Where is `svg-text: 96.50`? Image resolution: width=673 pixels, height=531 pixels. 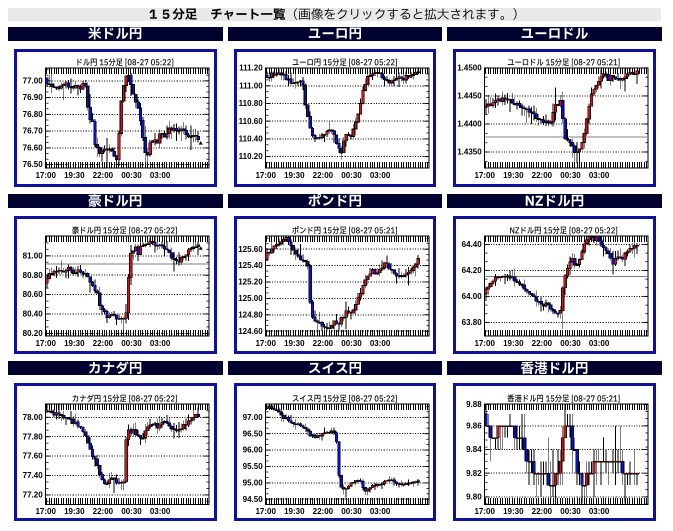 svg-text: 96.50 is located at coordinates (252, 433).